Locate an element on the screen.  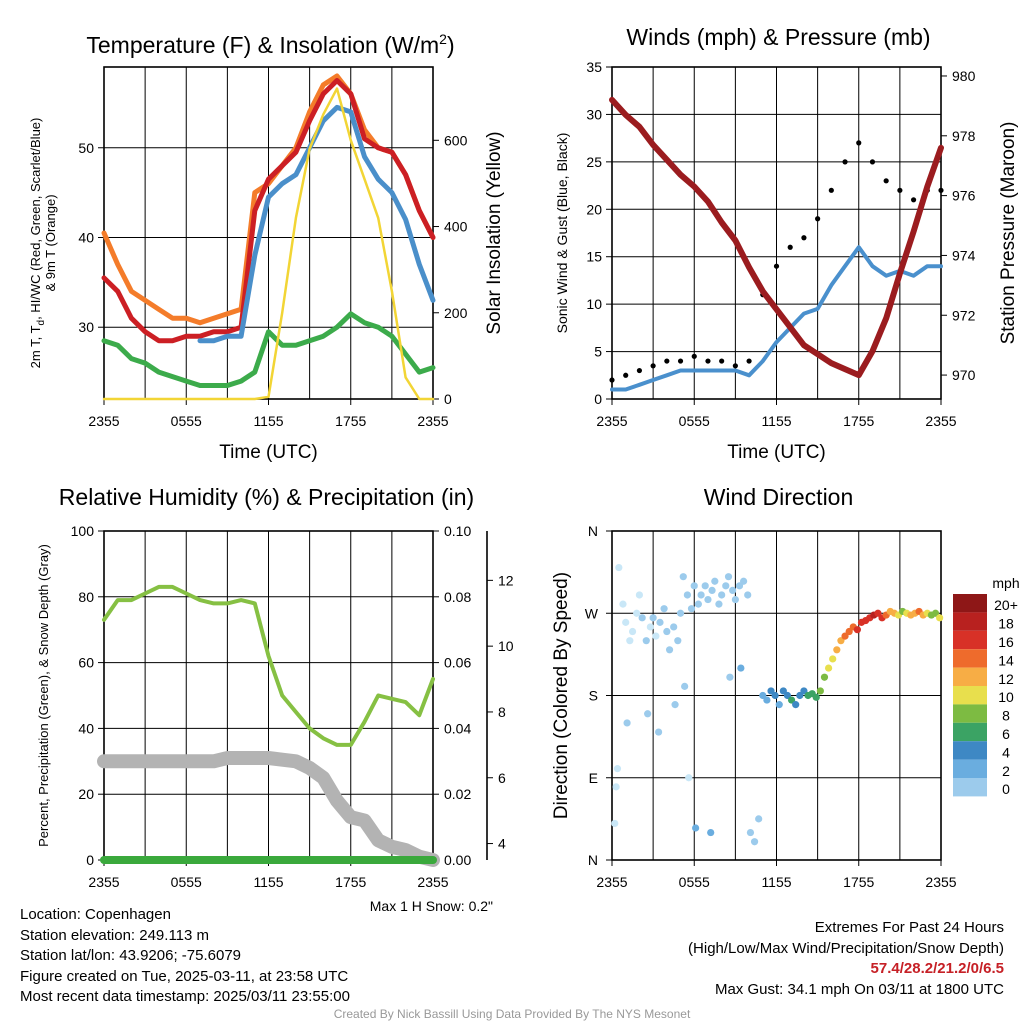
colorbar-label: 20+ is located at coordinates (1006, 605).